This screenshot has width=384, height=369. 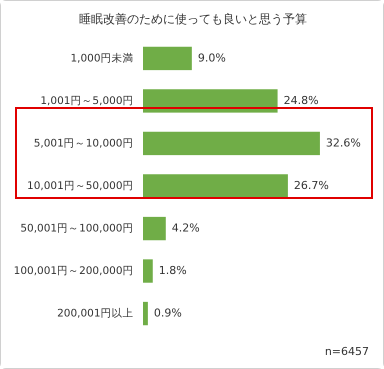 What do you see at coordinates (77, 228) in the screenshot?
I see `y-tick-label: 50,001円～100,000円` at bounding box center [77, 228].